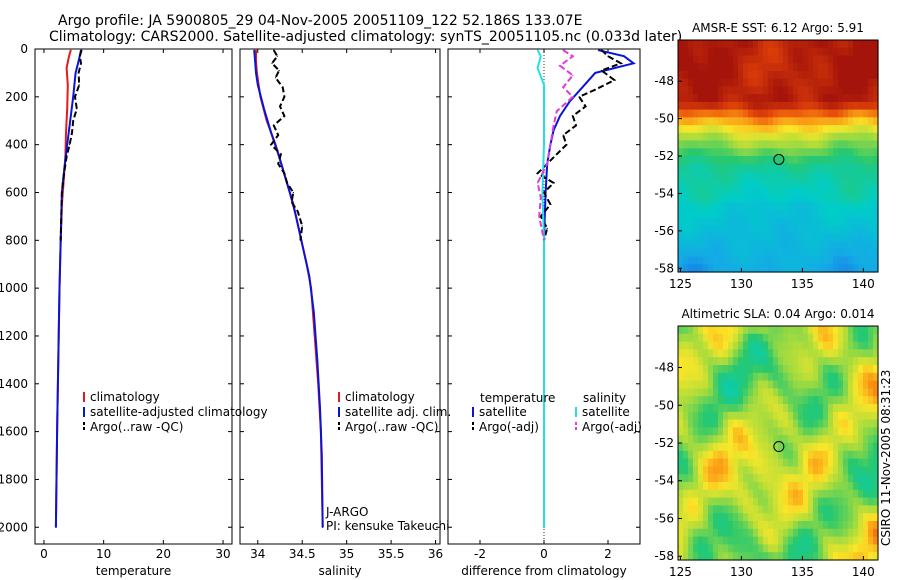 The height and width of the screenshot is (580, 900). I want to click on sst_map-ytick-label: -56, so click(664, 231).